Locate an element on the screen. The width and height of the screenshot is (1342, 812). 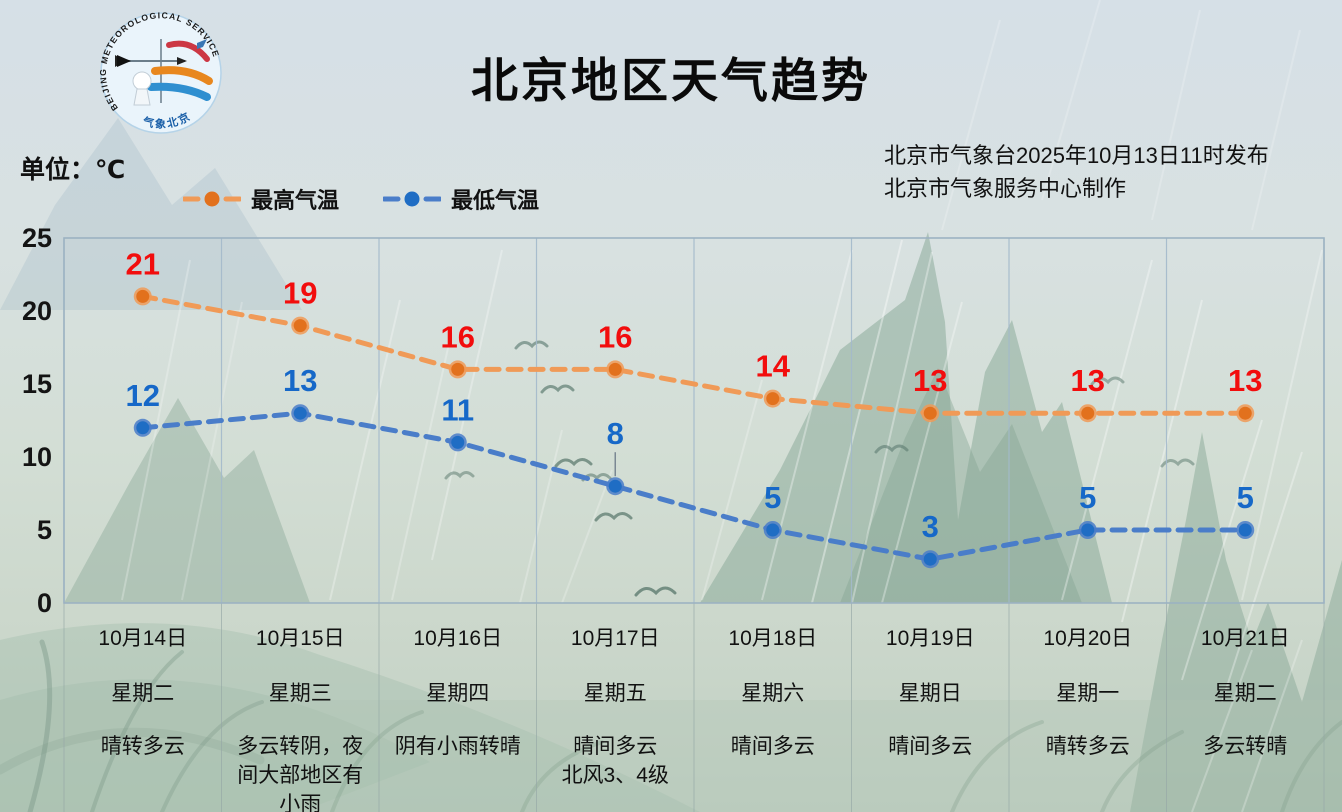
date-label: 10月15日 is located at coordinates (300, 638).